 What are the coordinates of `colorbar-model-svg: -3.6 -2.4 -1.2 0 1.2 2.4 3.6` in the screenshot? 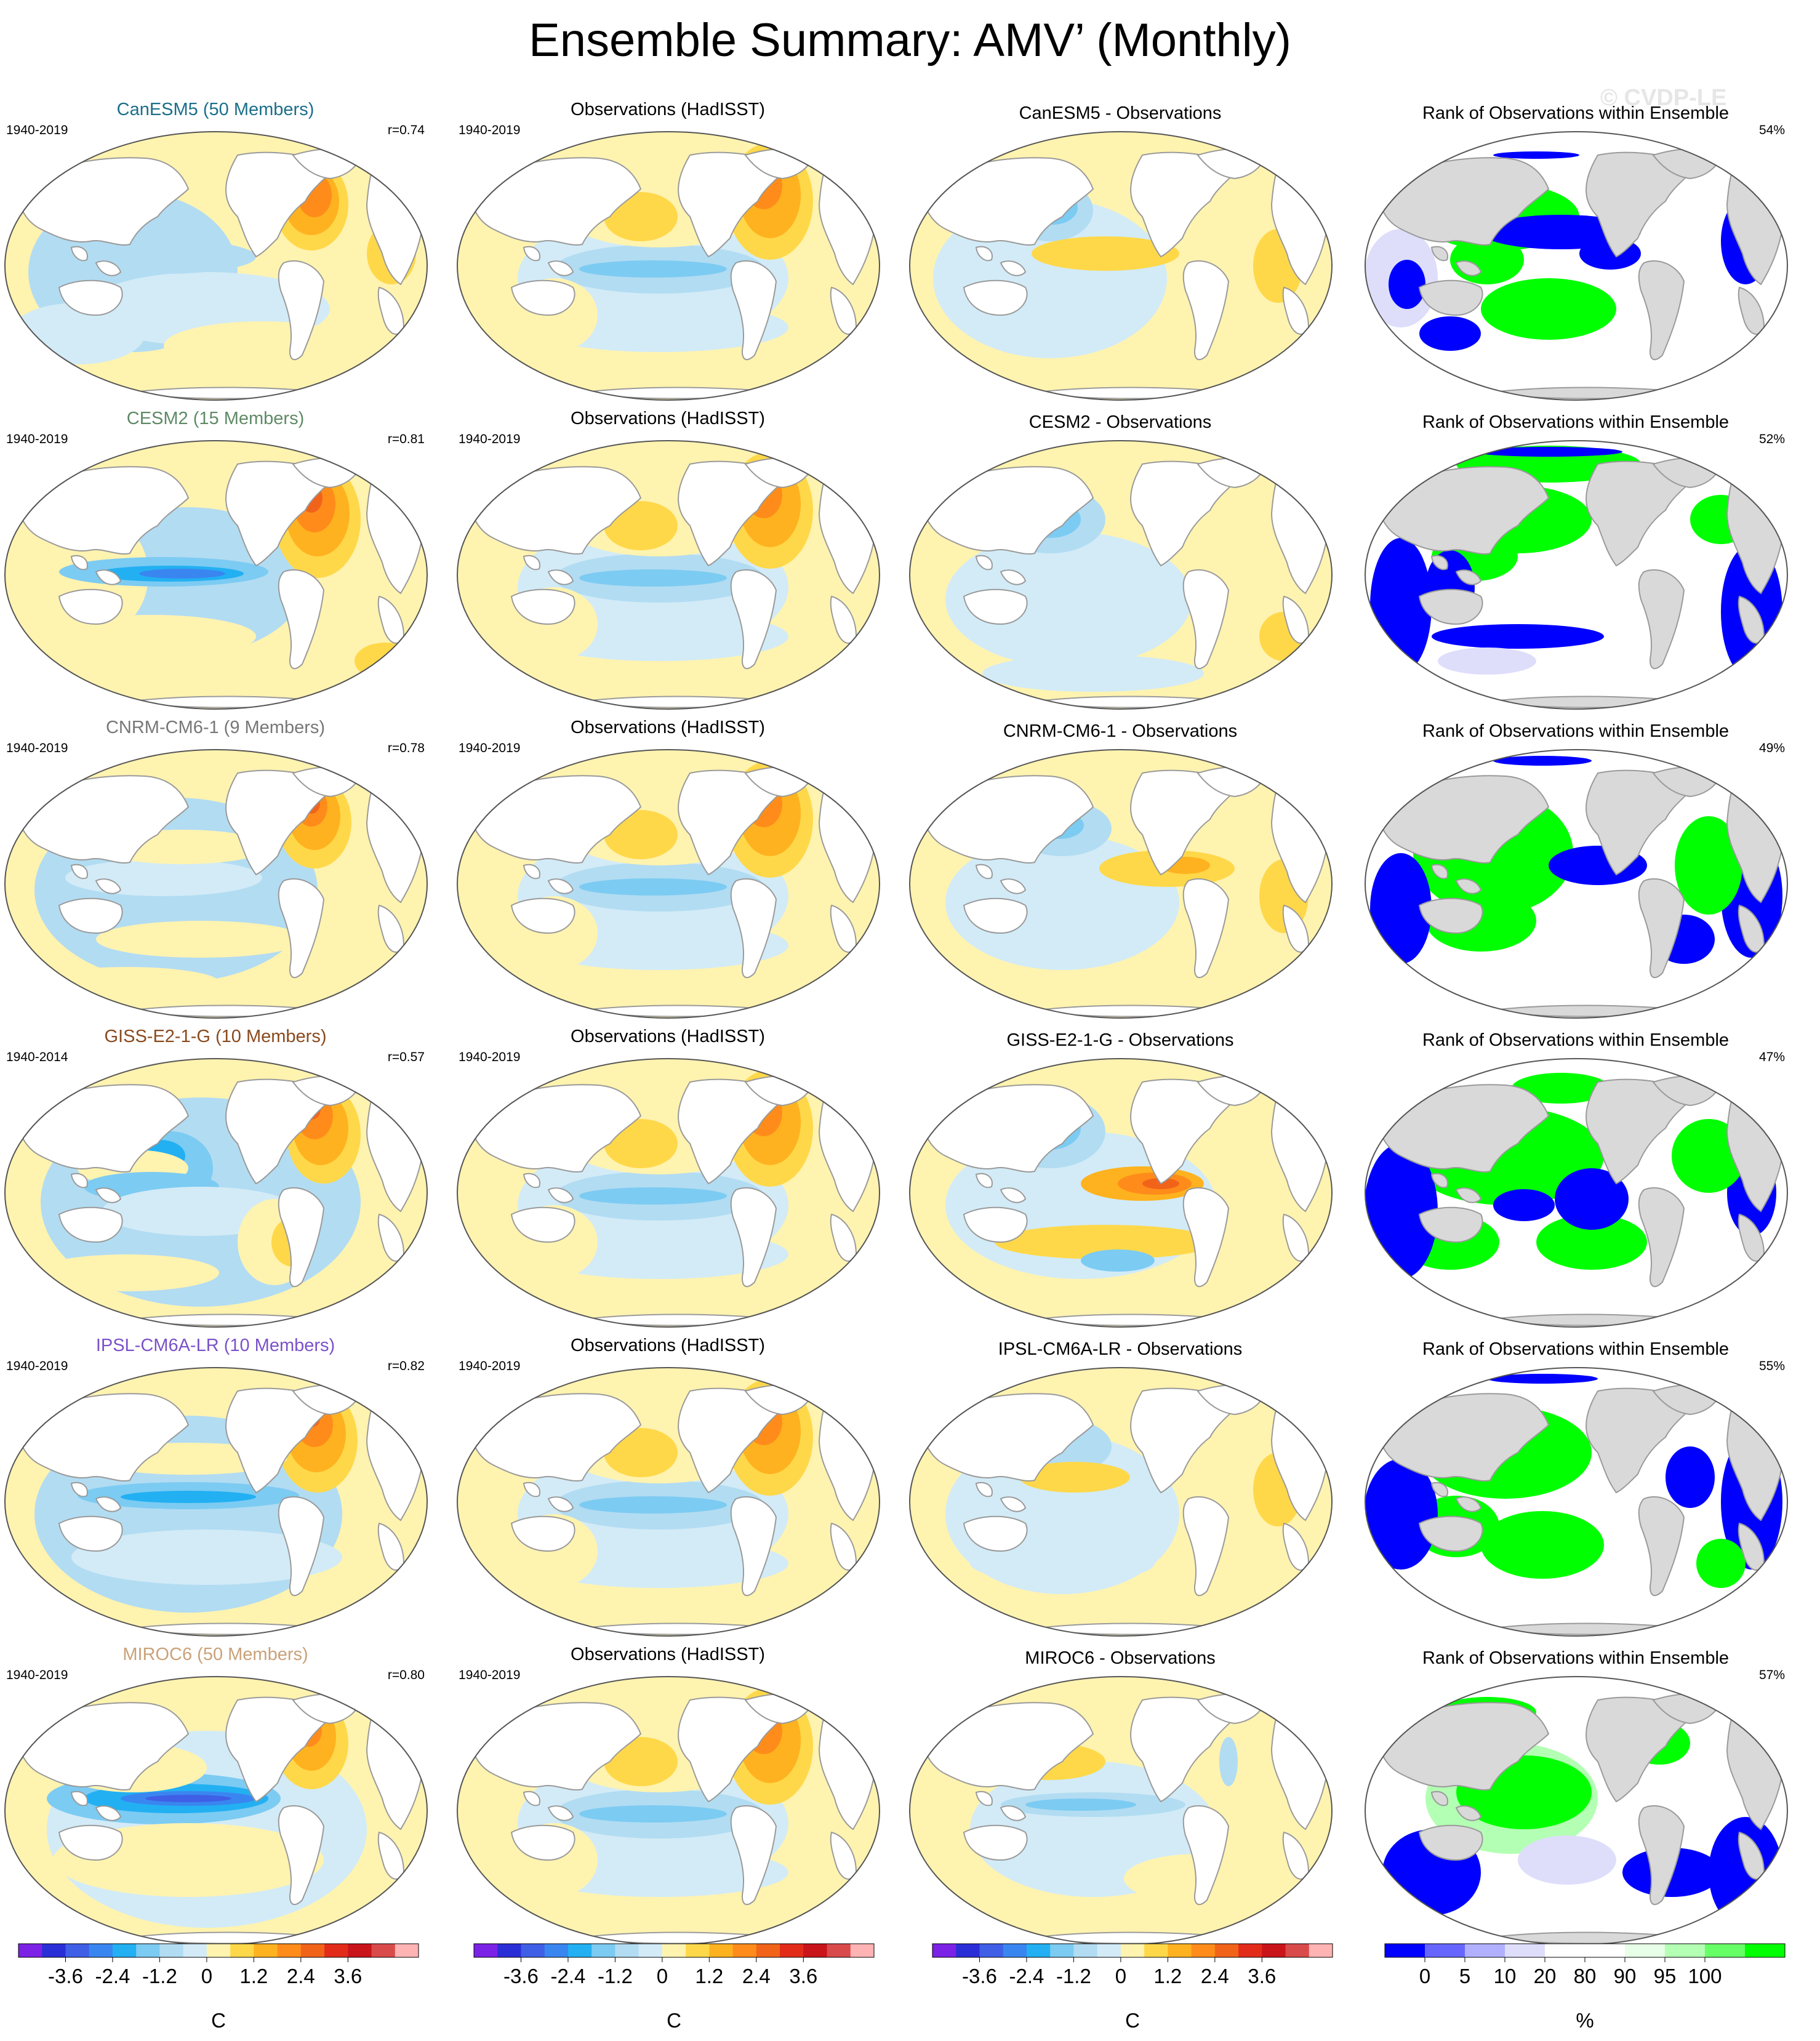 It's located at (219, 1965).